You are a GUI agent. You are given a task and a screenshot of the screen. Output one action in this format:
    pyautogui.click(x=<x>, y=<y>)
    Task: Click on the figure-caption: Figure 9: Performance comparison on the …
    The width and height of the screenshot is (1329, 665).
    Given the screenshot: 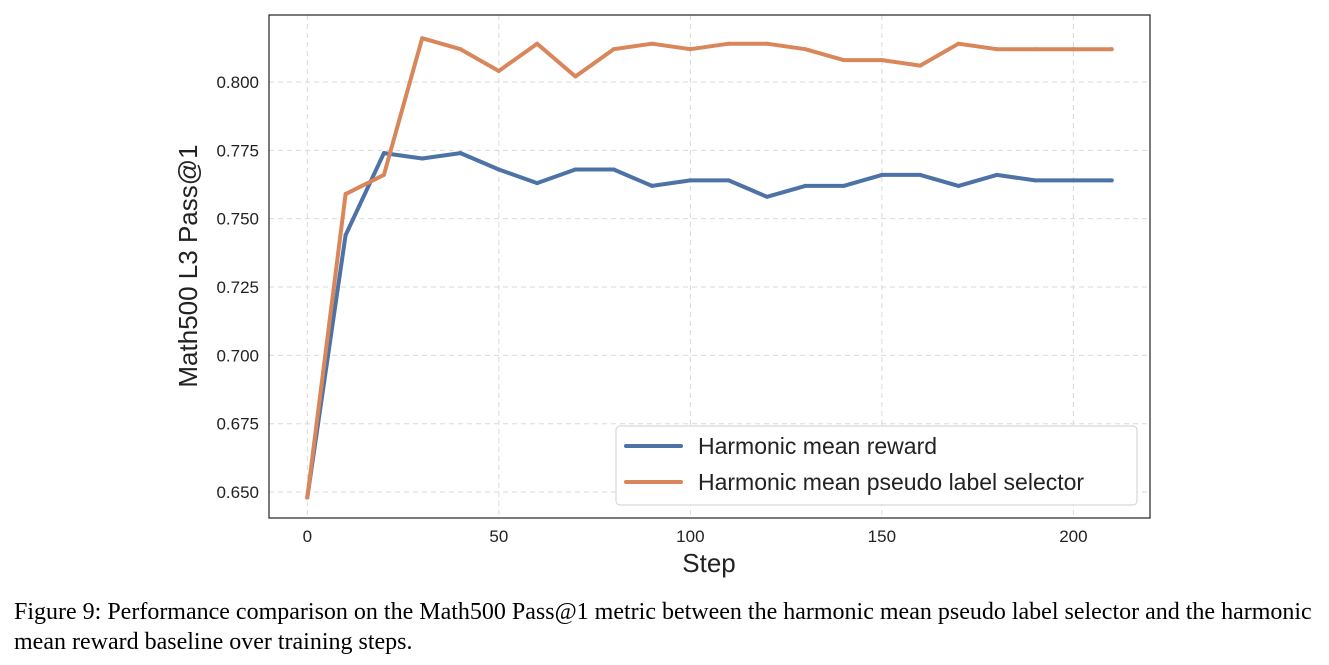 What is the action you would take?
    pyautogui.click(x=663, y=627)
    